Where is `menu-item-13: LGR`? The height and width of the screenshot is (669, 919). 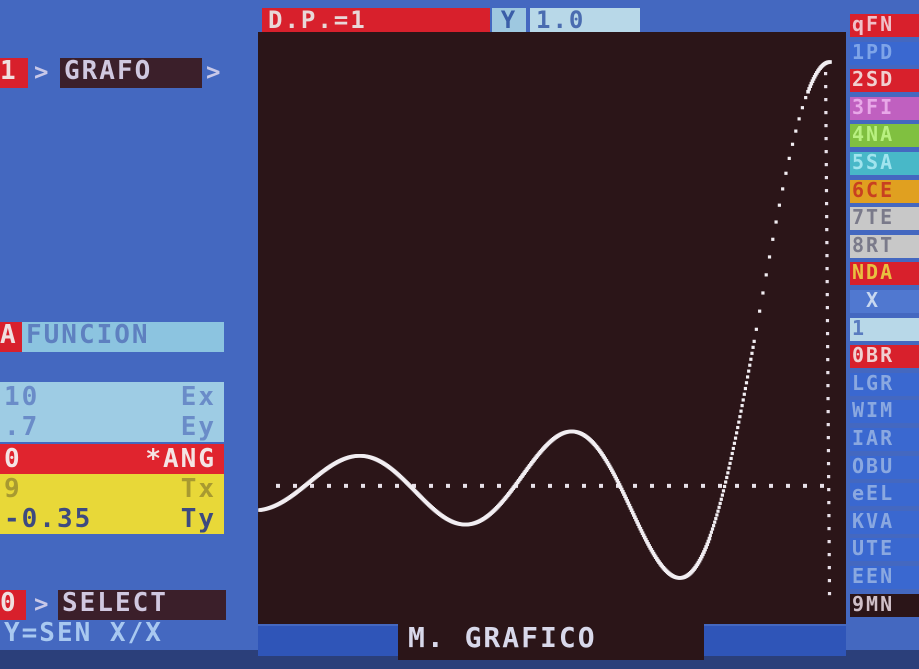 menu-item-13: LGR is located at coordinates (884, 384).